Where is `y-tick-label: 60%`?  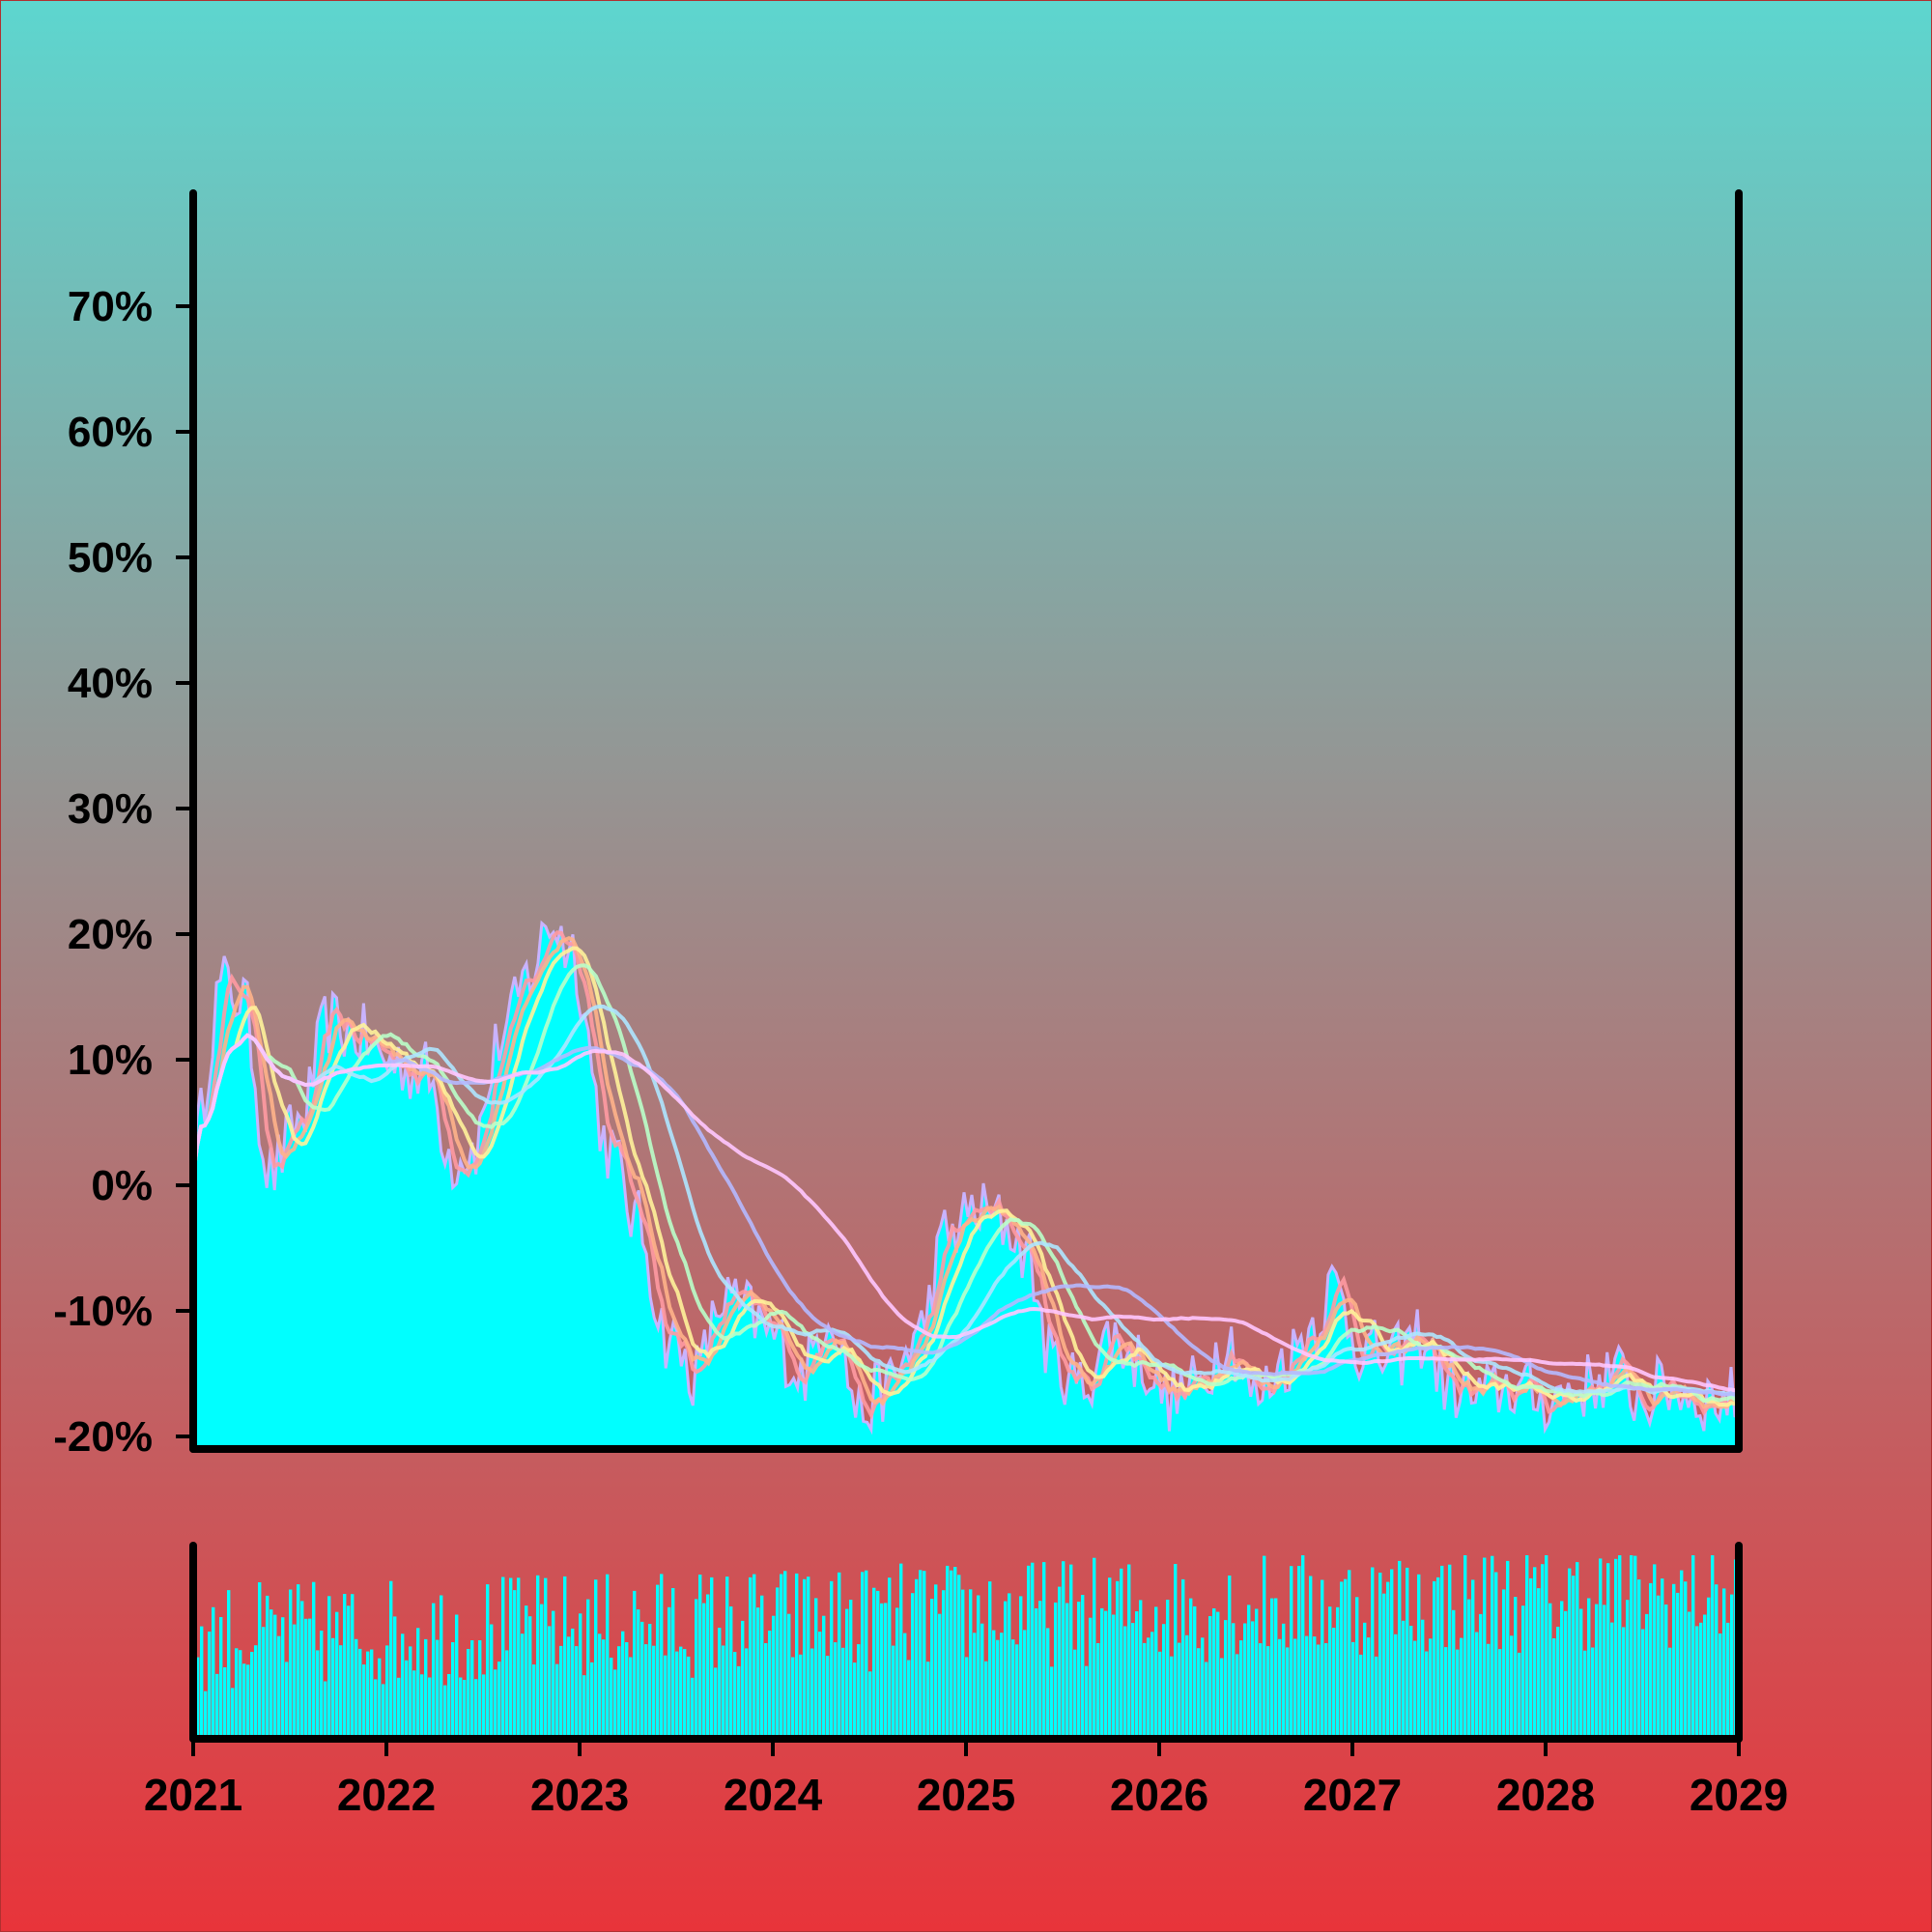 y-tick-label: 60% is located at coordinates (110, 432).